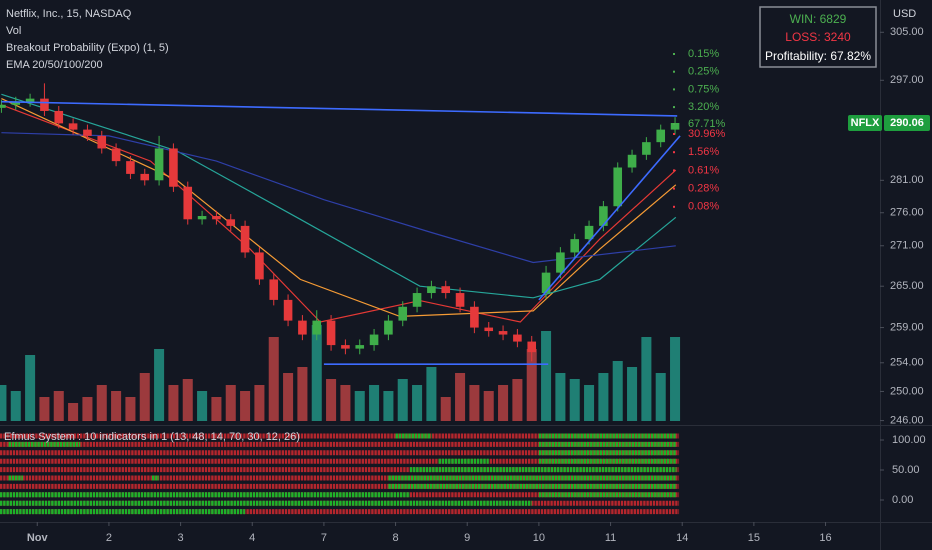 The height and width of the screenshot is (550, 932). I want to click on trendline, so click(339, 108).